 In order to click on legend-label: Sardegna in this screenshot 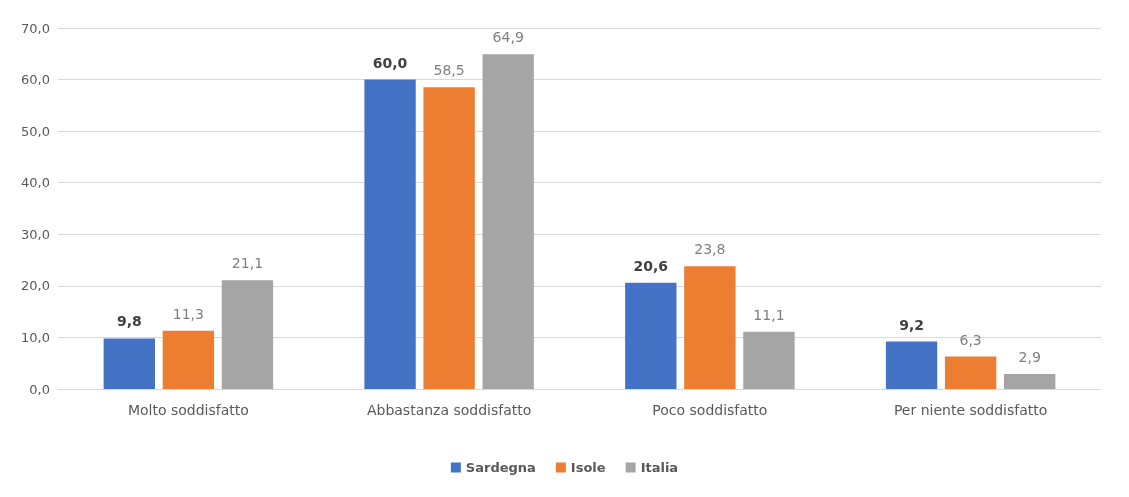, I will do `click(500, 467)`.